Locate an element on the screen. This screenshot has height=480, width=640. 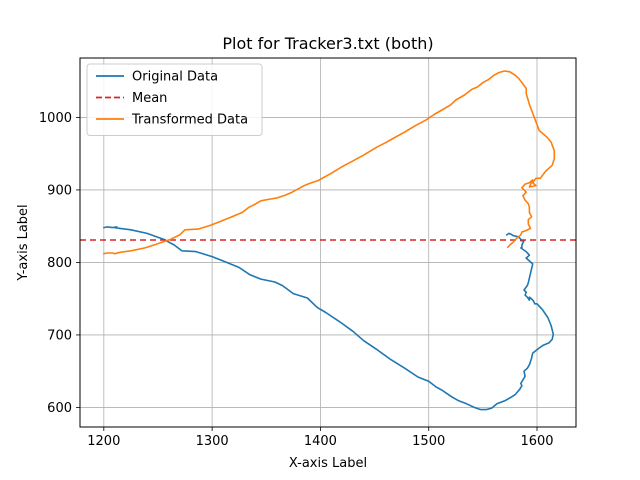
x-tick-label: 1200 is located at coordinates (103, 441).